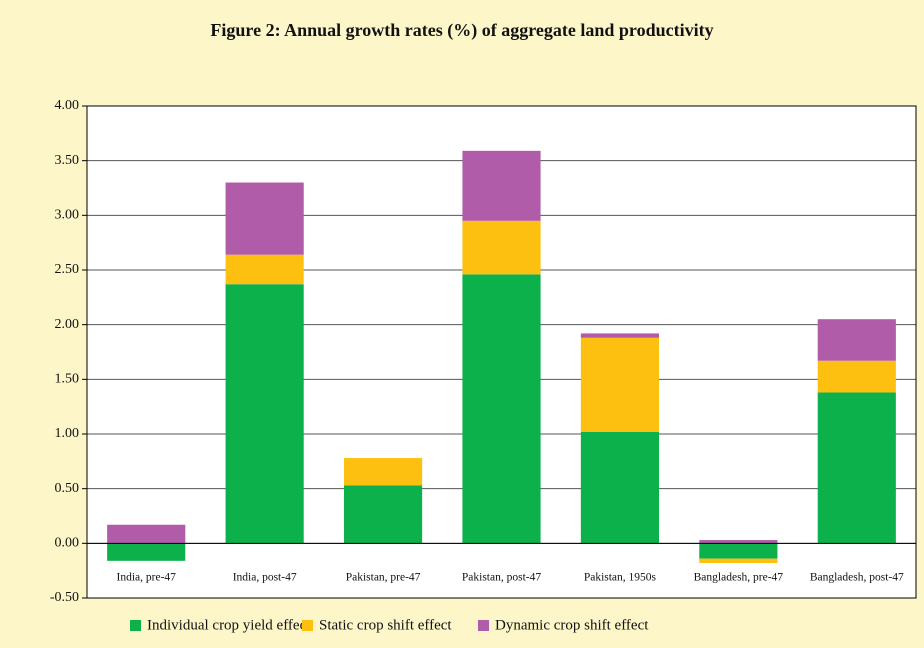 Image resolution: width=924 pixels, height=648 pixels. Describe the element at coordinates (67, 379) in the screenshot. I see `y-tick-label: 1.50` at that location.